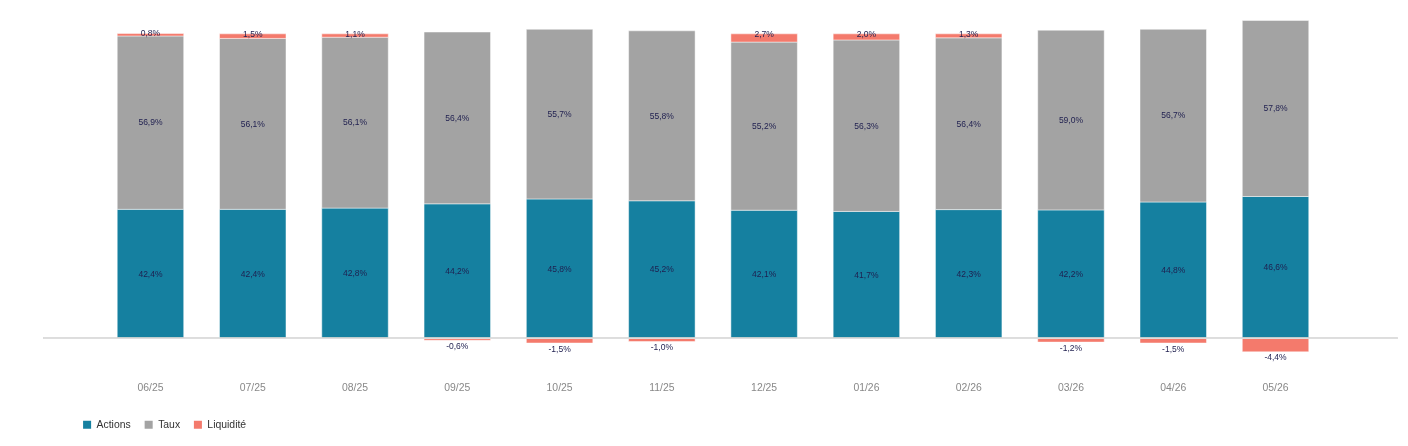 The width and height of the screenshot is (1408, 446). I want to click on data-label: 2,7%, so click(764, 33).